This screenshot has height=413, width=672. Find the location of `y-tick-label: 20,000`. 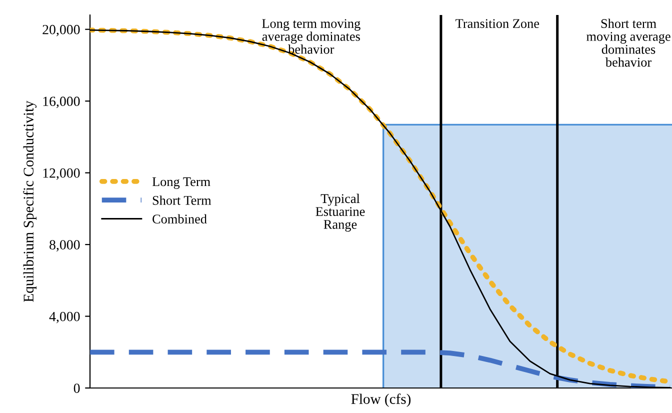

y-tick-label: 20,000 is located at coordinates (61, 30).